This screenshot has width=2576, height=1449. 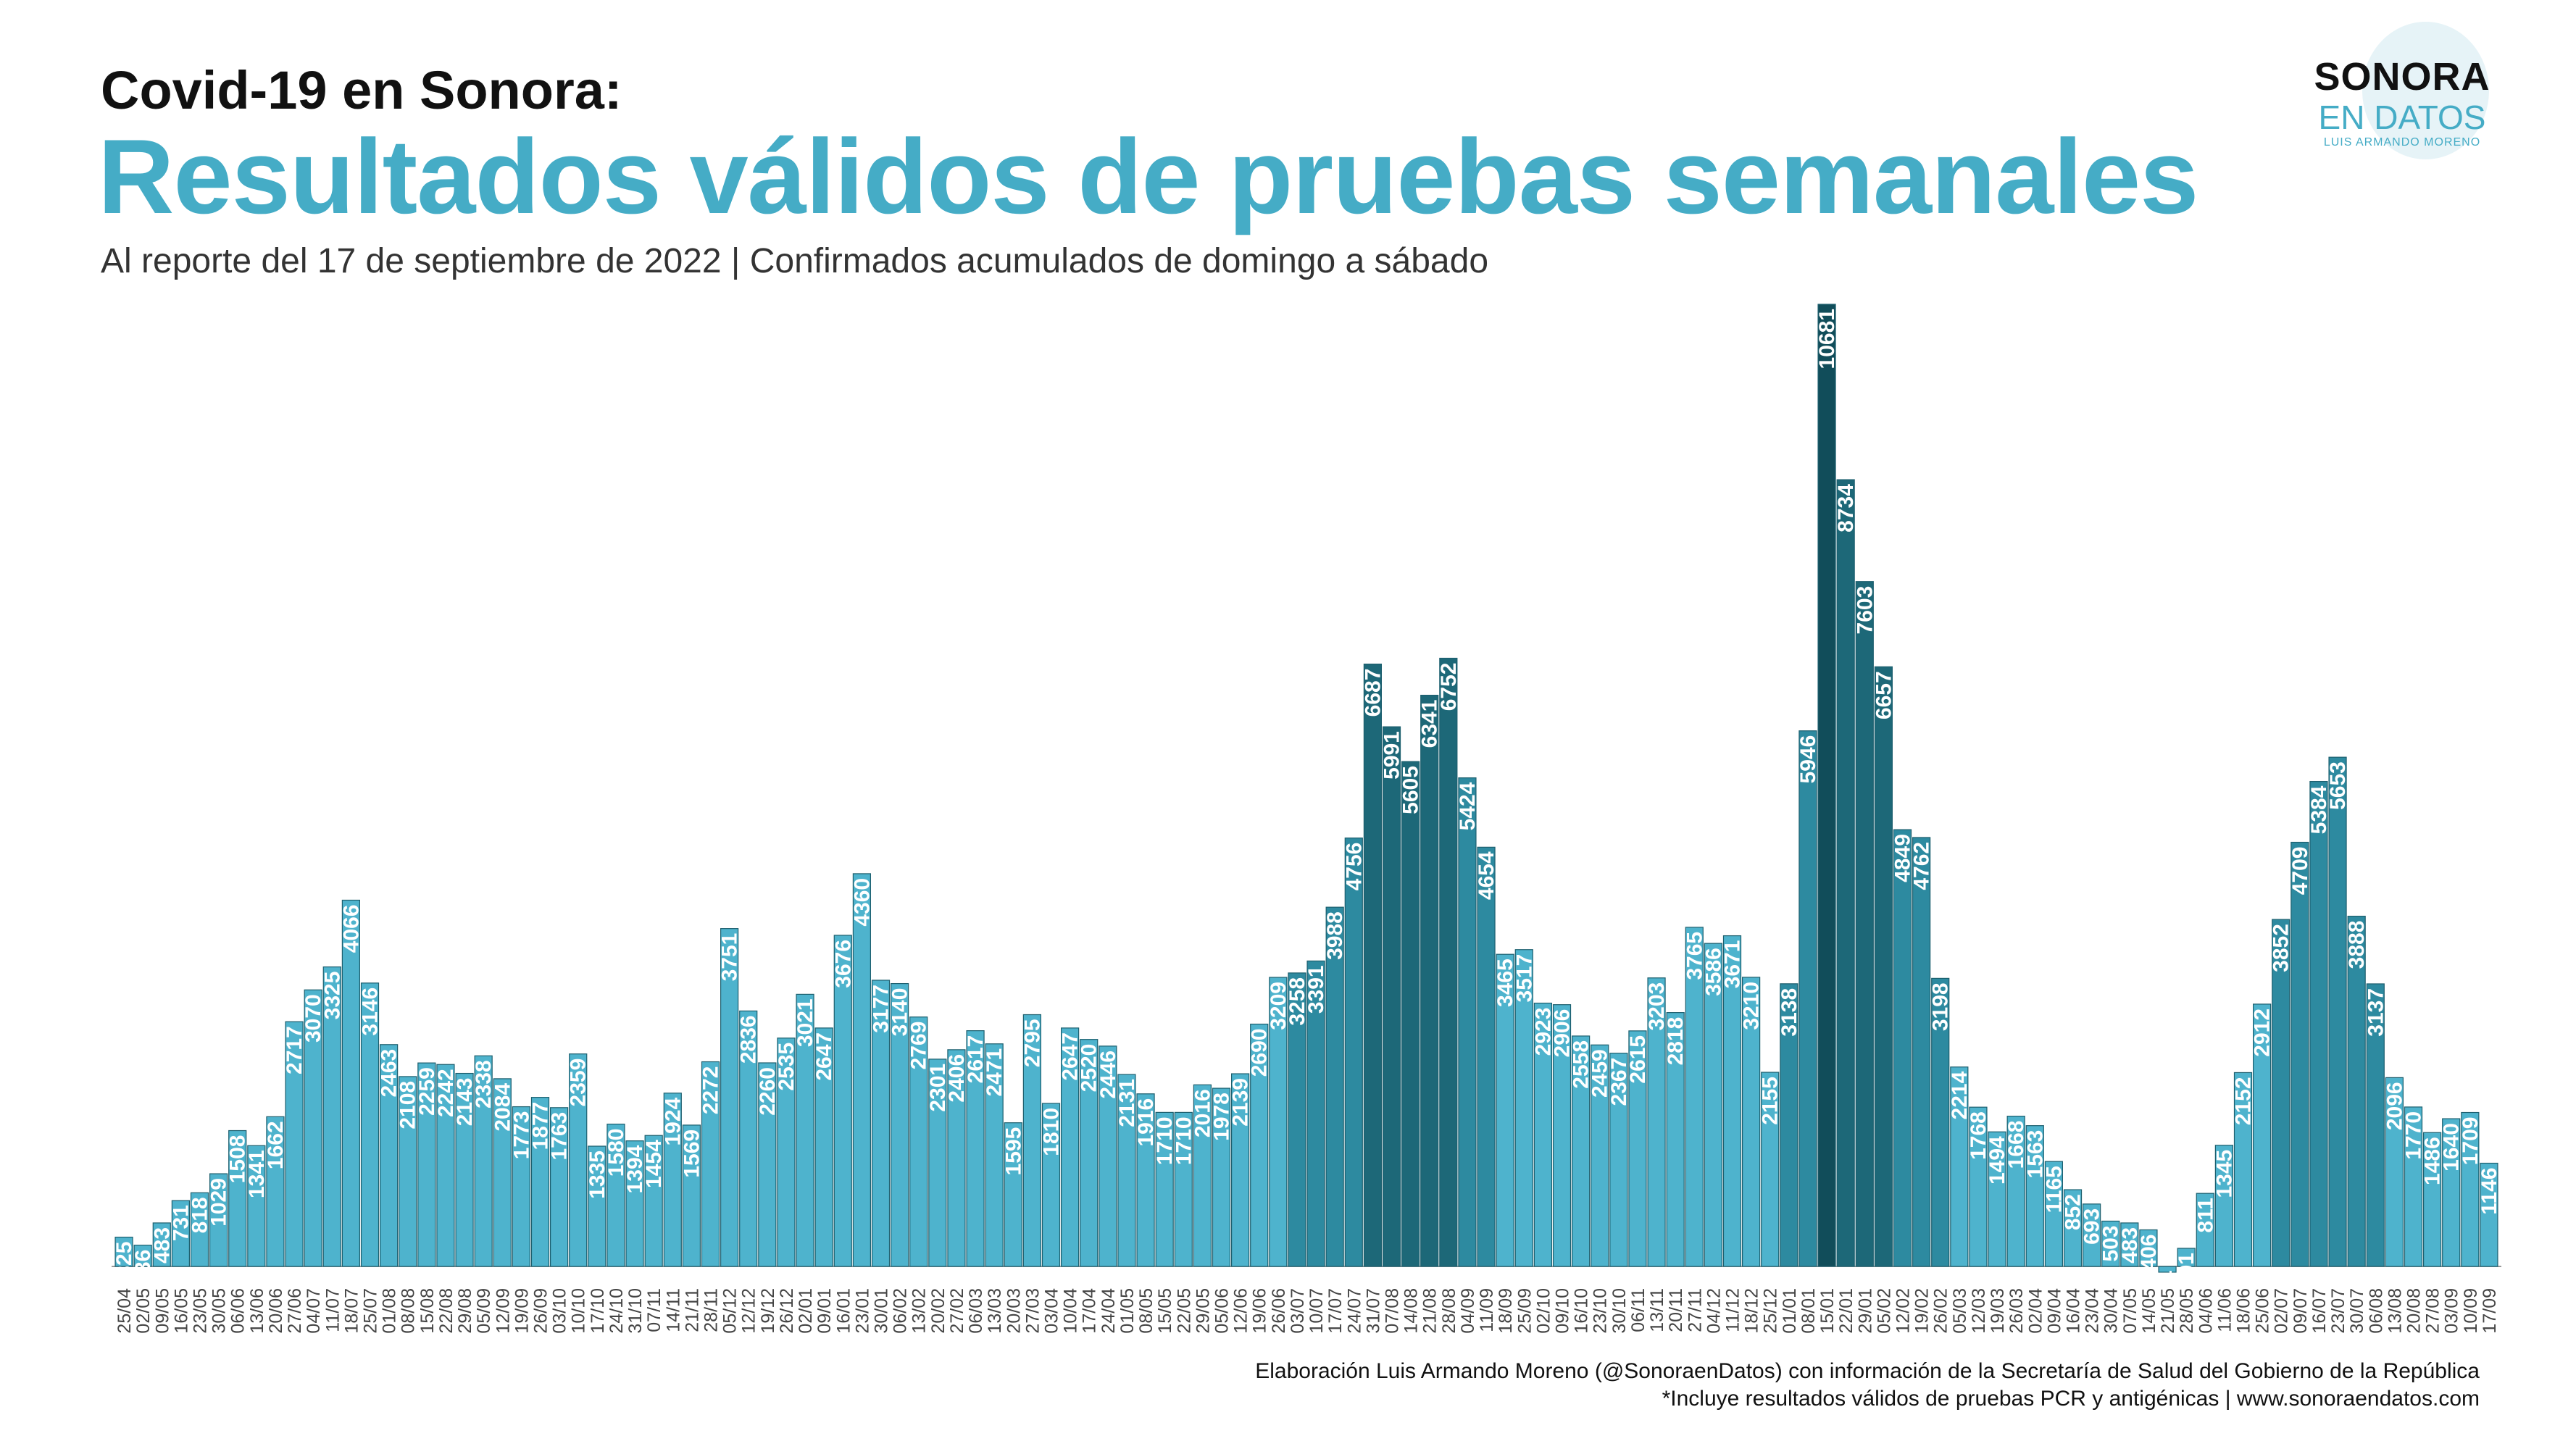 I want to click on x-tick-label: 24/04, so click(x=1109, y=1311).